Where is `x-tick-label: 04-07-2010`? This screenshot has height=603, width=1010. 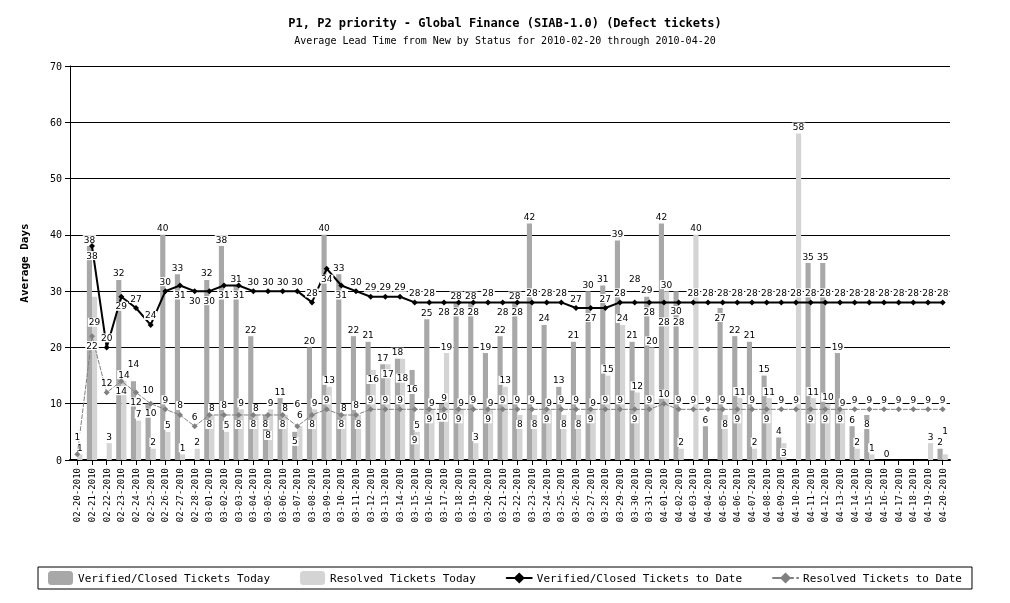 x-tick-label: 04-07-2010 is located at coordinates (752, 495).